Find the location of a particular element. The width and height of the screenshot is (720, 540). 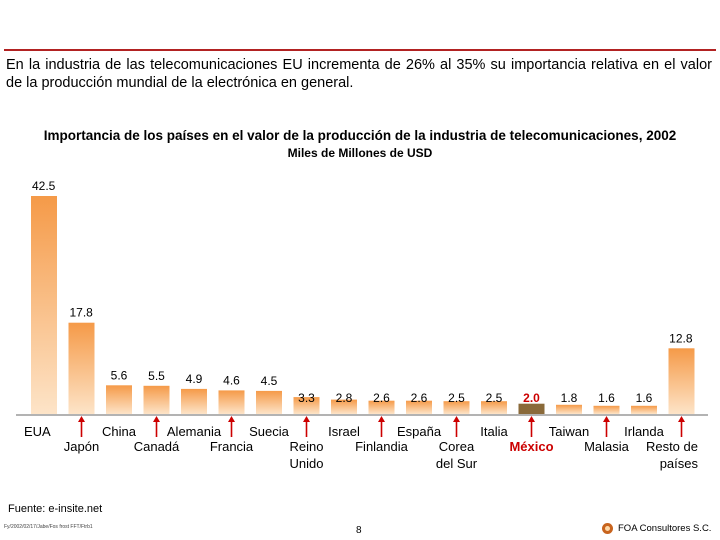

bar-francia is located at coordinates (231, 402).